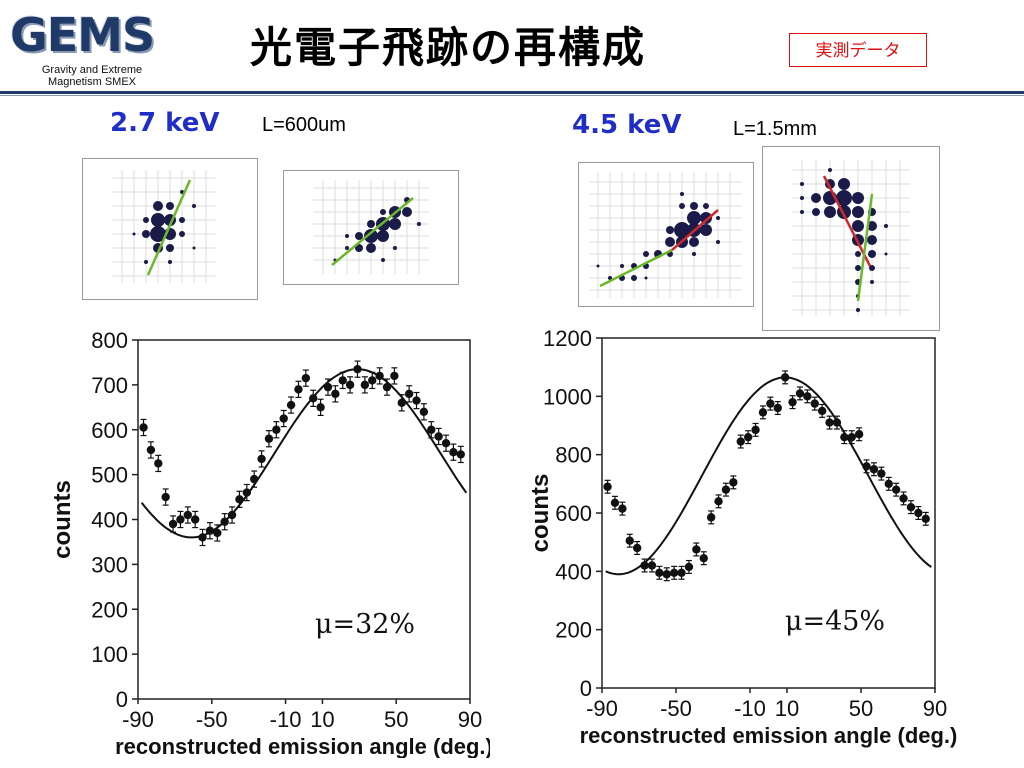 This screenshot has width=1024, height=768. What do you see at coordinates (109, 564) in the screenshot?
I see `y-tick-label: 300` at bounding box center [109, 564].